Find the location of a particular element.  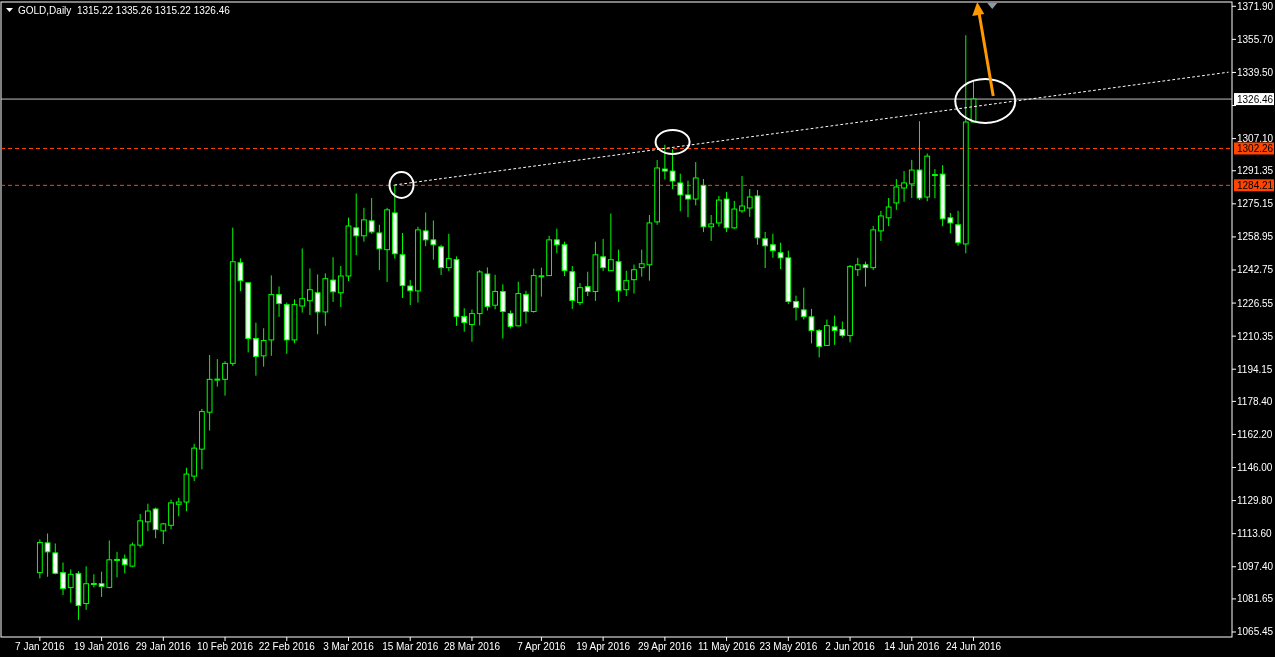

ref-line-label: 1326.46 is located at coordinates (1255, 99).